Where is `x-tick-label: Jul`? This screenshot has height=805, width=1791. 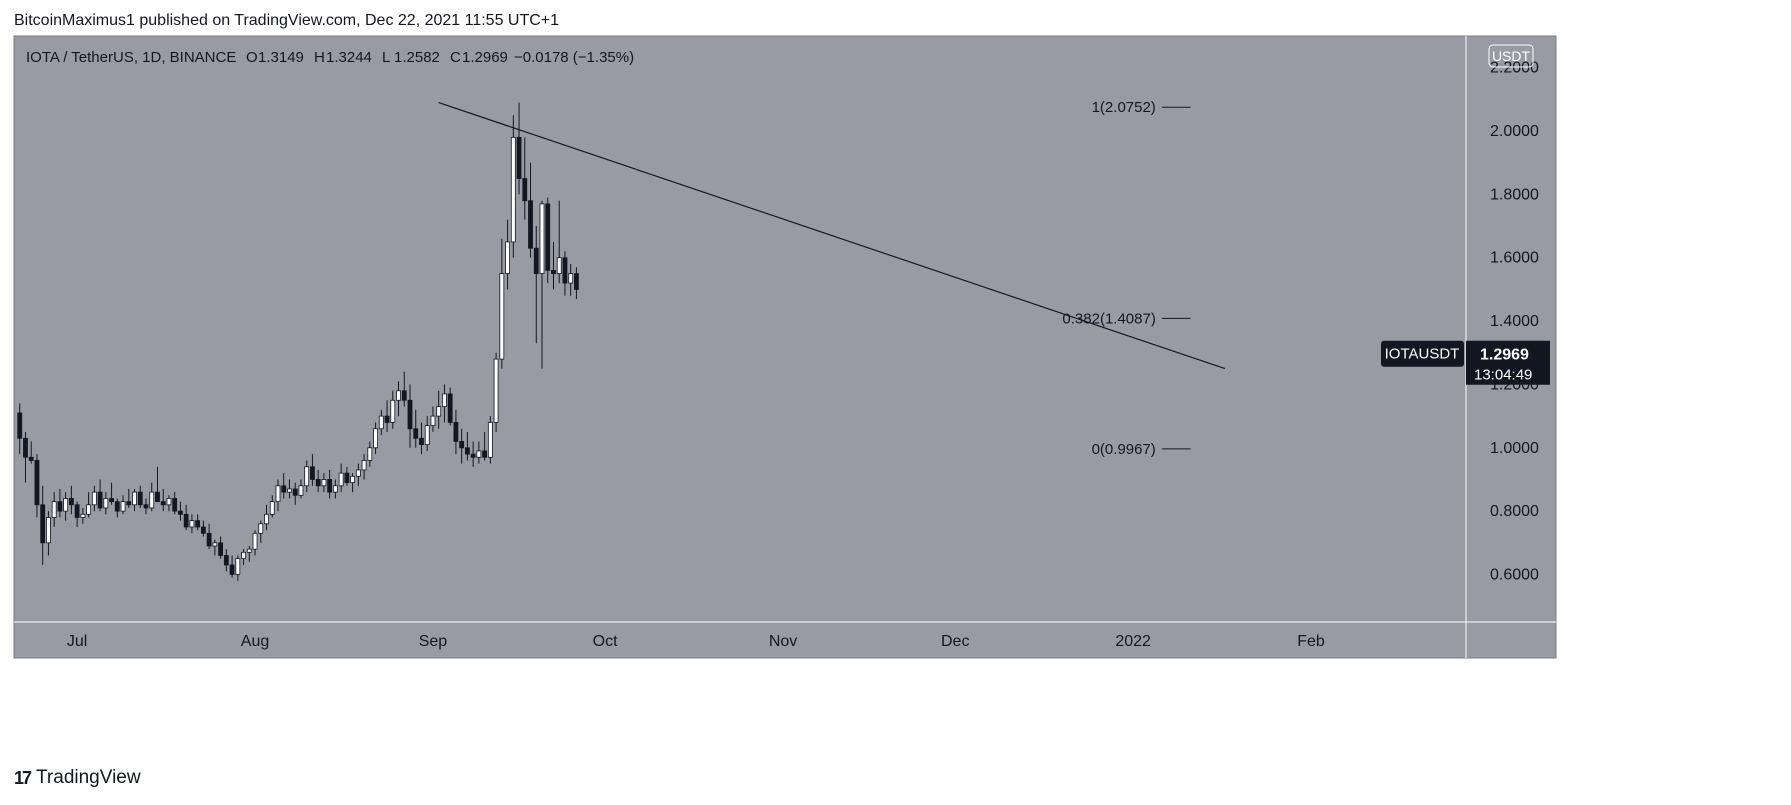 x-tick-label: Jul is located at coordinates (77, 641).